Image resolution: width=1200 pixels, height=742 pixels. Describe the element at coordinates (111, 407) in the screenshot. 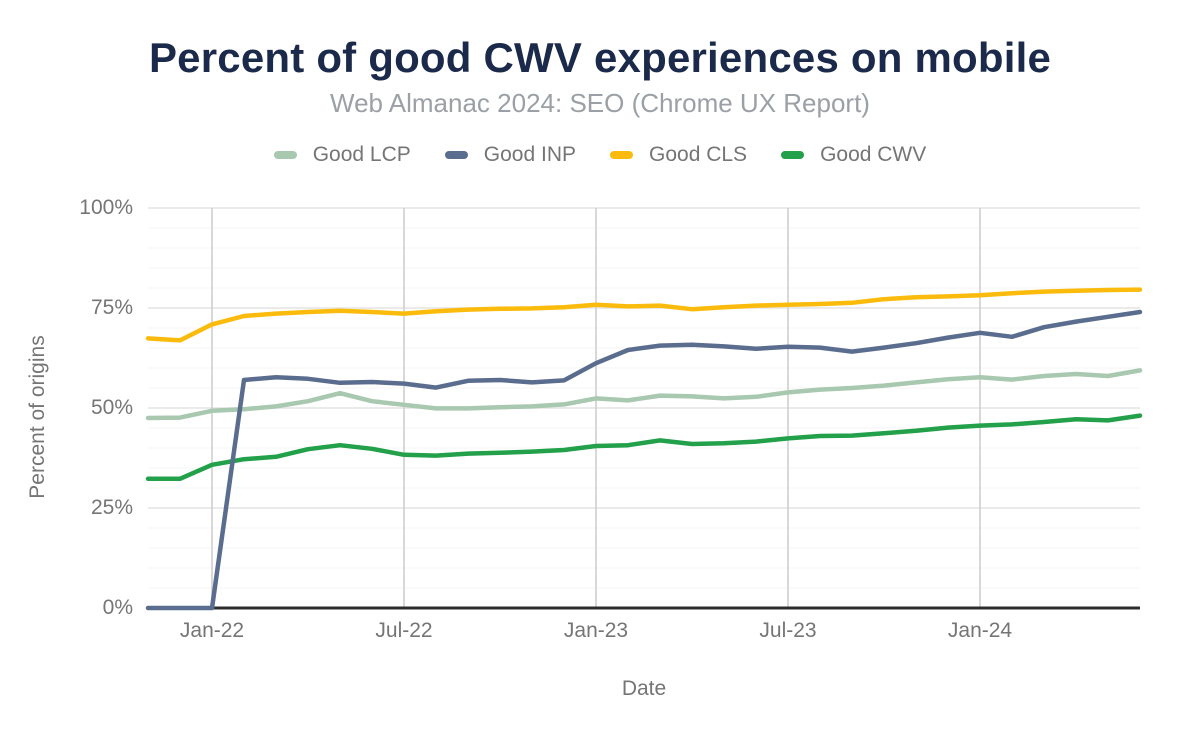

I see `y-tick-label: 50%` at that location.